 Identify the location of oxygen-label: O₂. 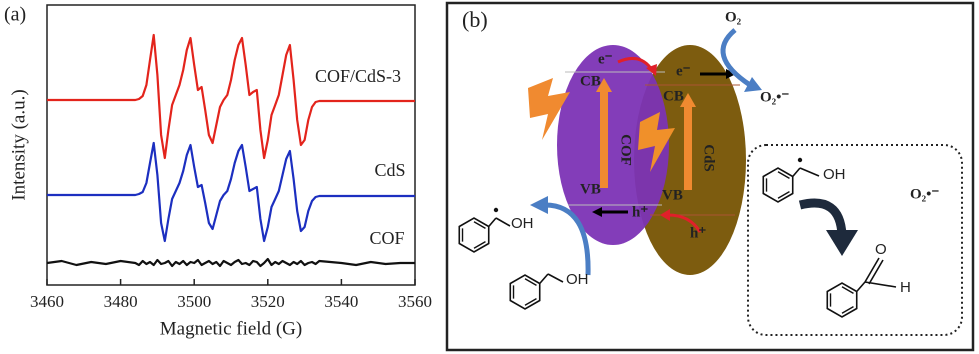
(733, 17).